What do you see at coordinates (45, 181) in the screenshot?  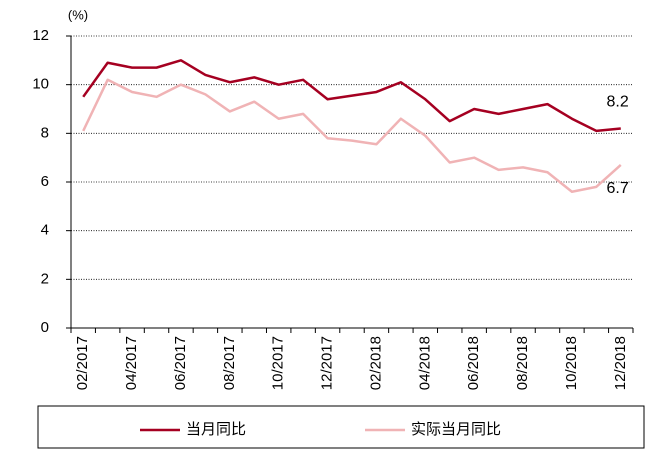 I see `y-tick-label: 6` at bounding box center [45, 181].